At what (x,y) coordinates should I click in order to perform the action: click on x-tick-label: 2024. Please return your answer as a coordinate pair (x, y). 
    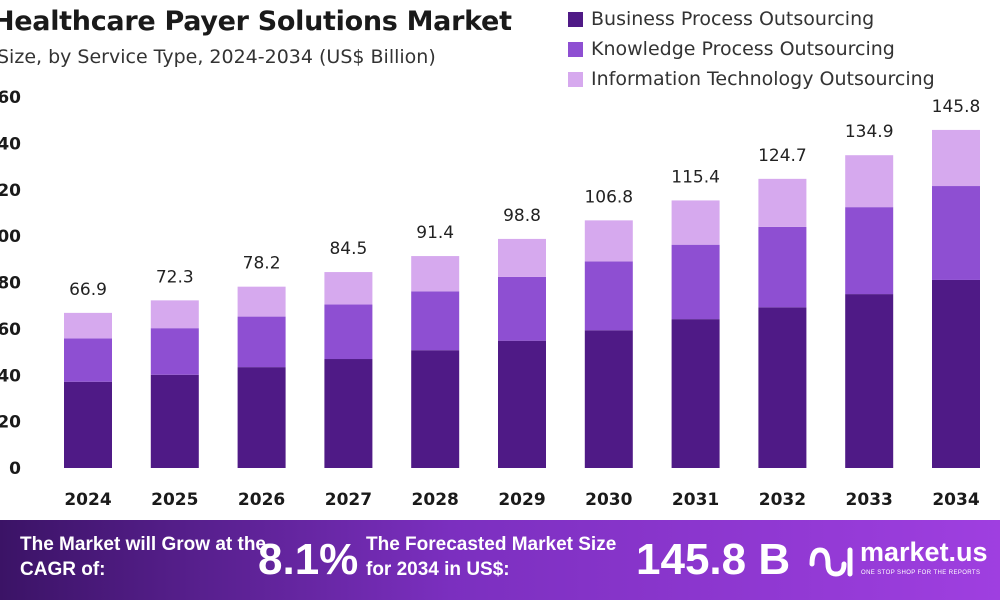
    Looking at the image, I should click on (87, 500).